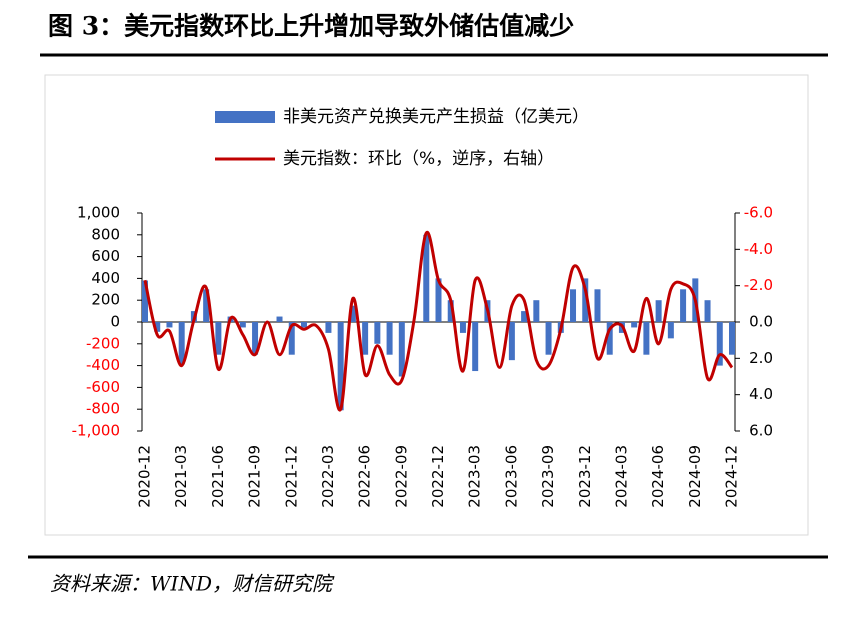 Image resolution: width=851 pixels, height=621 pixels. Describe the element at coordinates (401, 476) in the screenshot. I see `x-tick-label: 2022-09` at that location.